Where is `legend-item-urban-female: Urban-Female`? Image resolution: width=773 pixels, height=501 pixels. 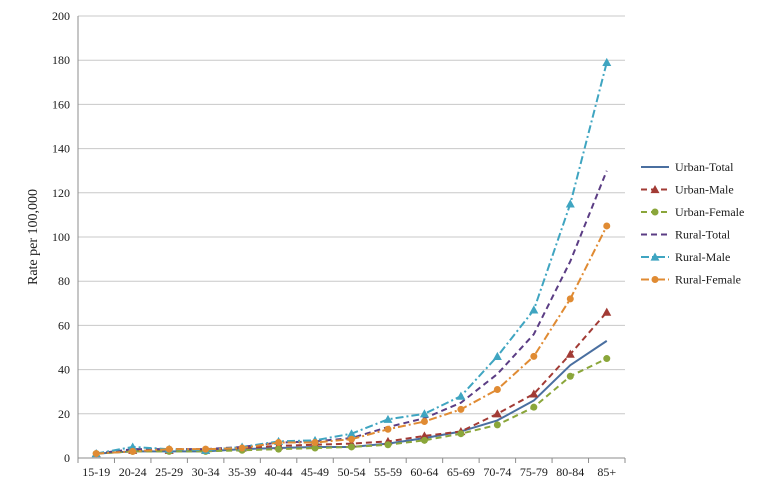
legend-item-urban-female: Urban-Female is located at coordinates (692, 212).